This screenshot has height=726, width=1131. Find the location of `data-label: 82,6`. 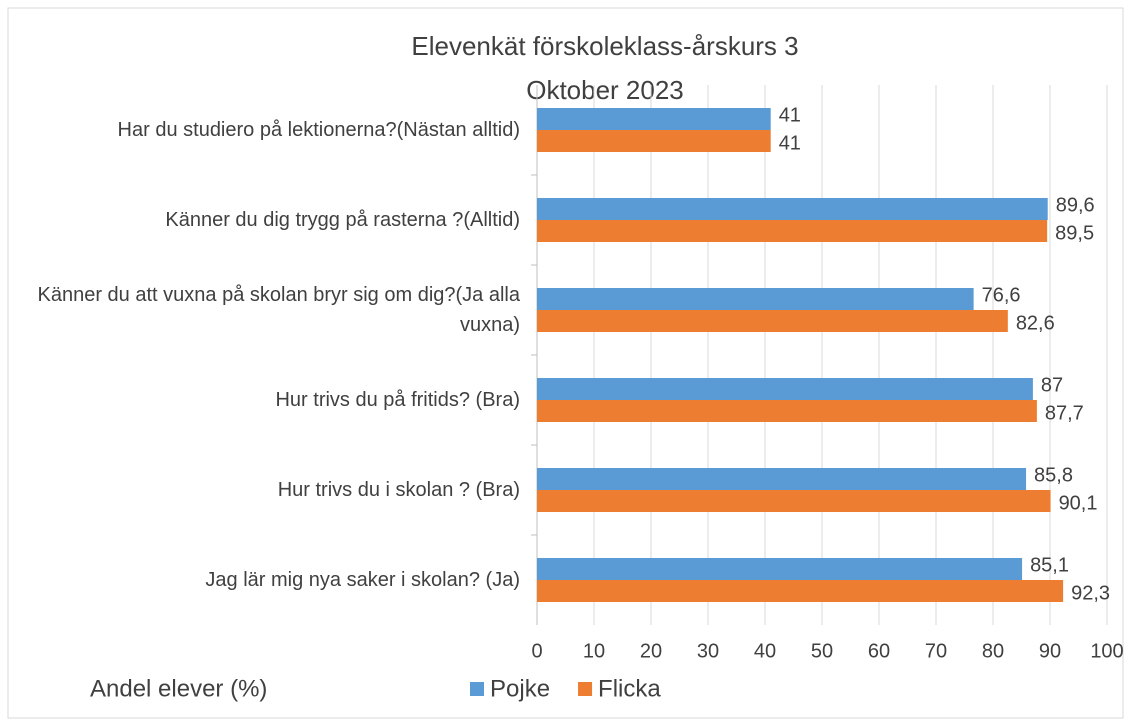

data-label: 82,6 is located at coordinates (1035, 323).